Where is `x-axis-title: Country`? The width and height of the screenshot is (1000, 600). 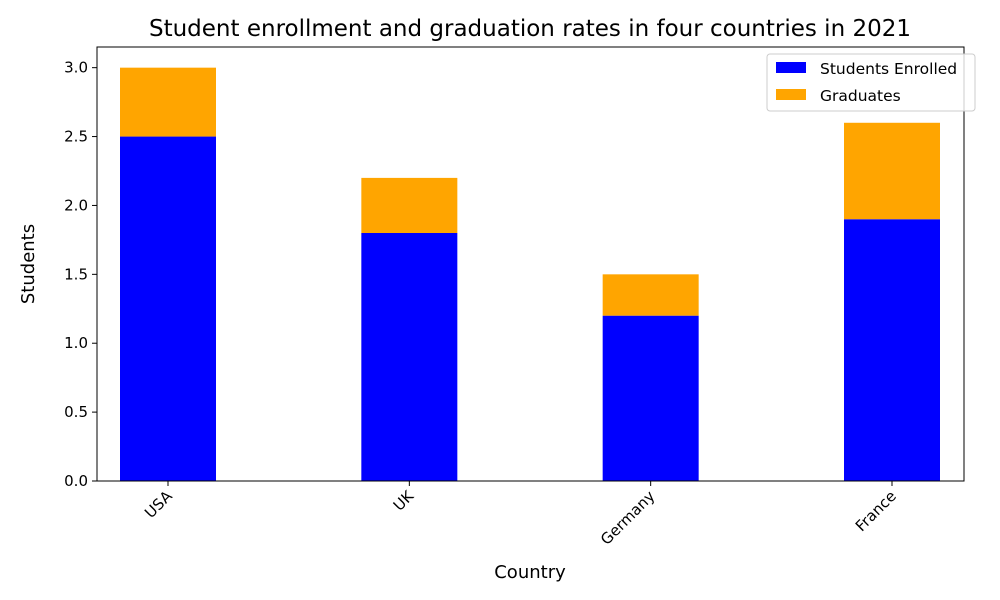
x-axis-title: Country is located at coordinates (530, 572).